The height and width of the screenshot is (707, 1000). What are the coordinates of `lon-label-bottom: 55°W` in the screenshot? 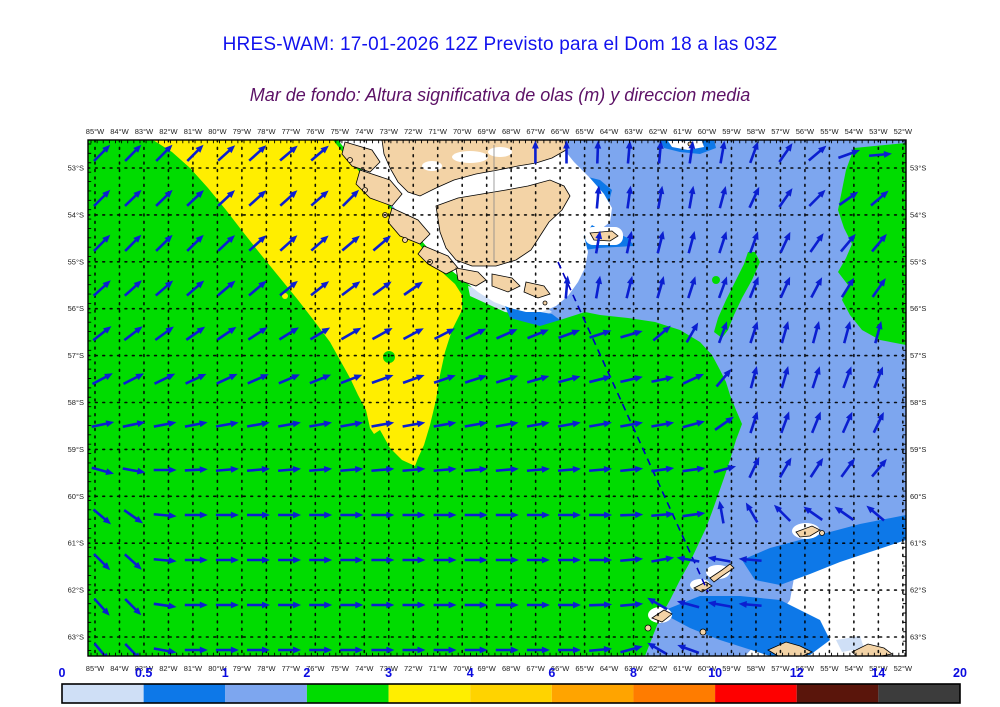 It's located at (829, 668).